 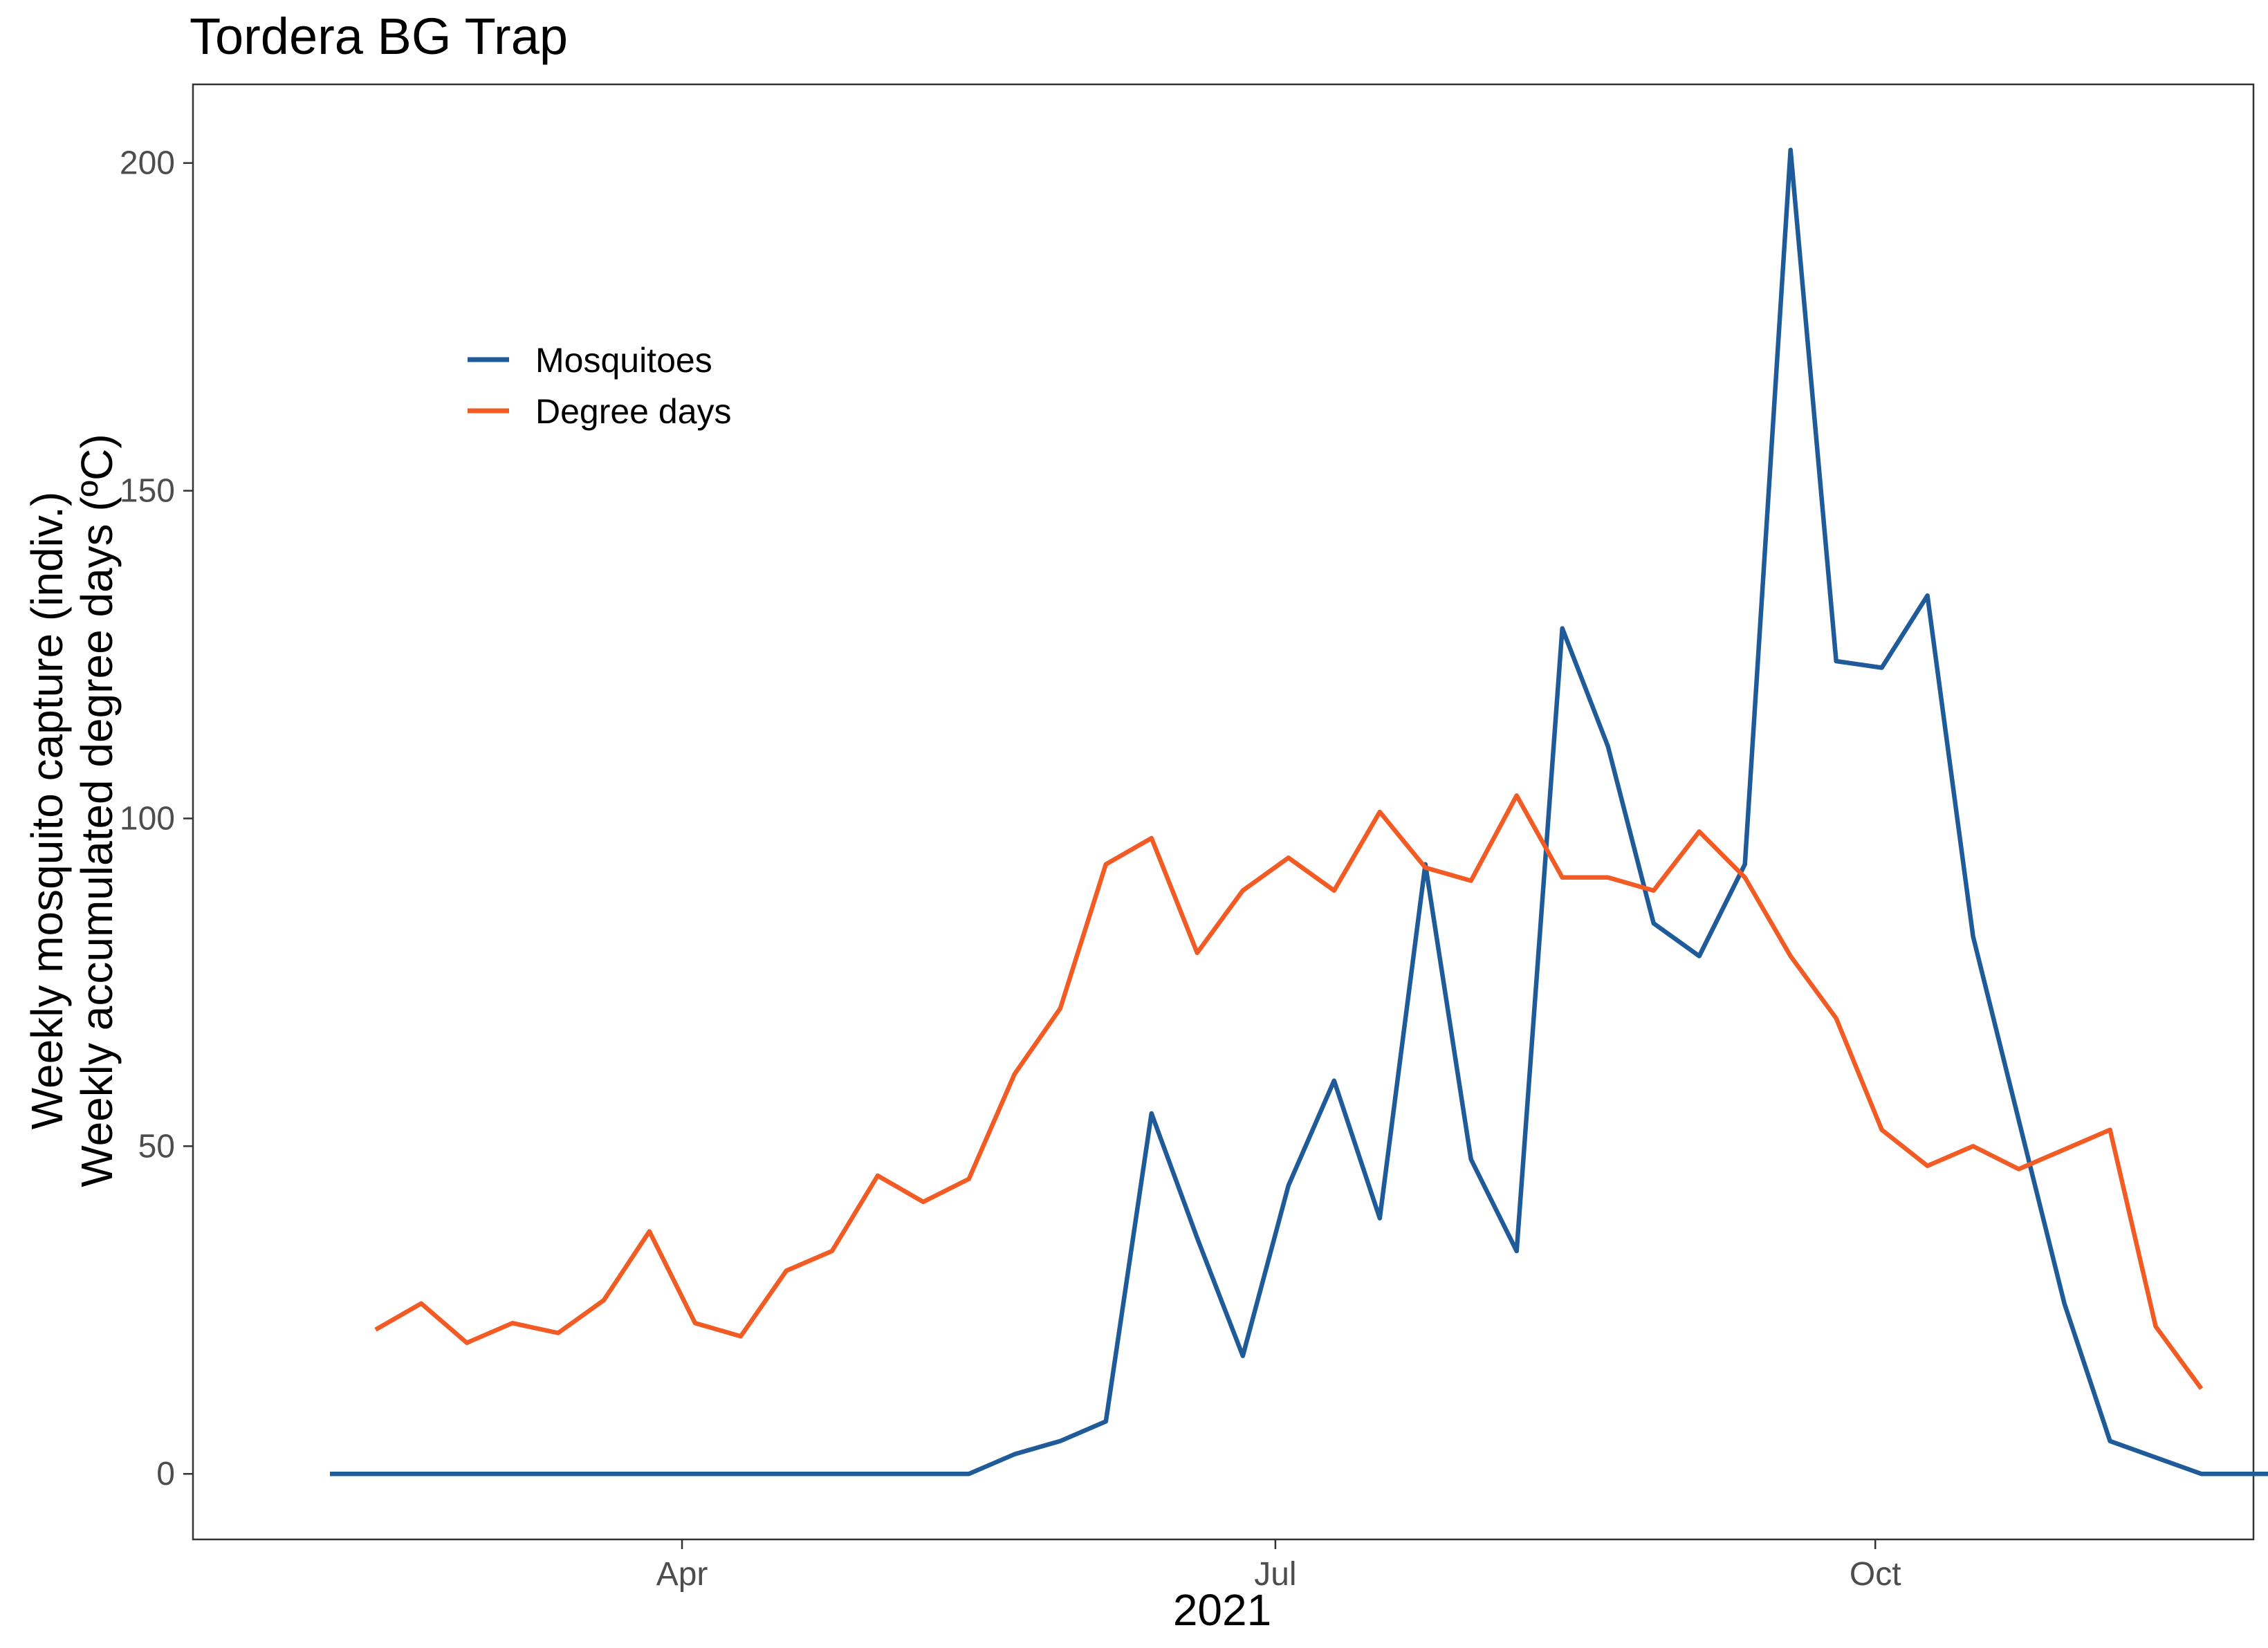 I want to click on legend-label-degree-days: Degree days, so click(x=633, y=411).